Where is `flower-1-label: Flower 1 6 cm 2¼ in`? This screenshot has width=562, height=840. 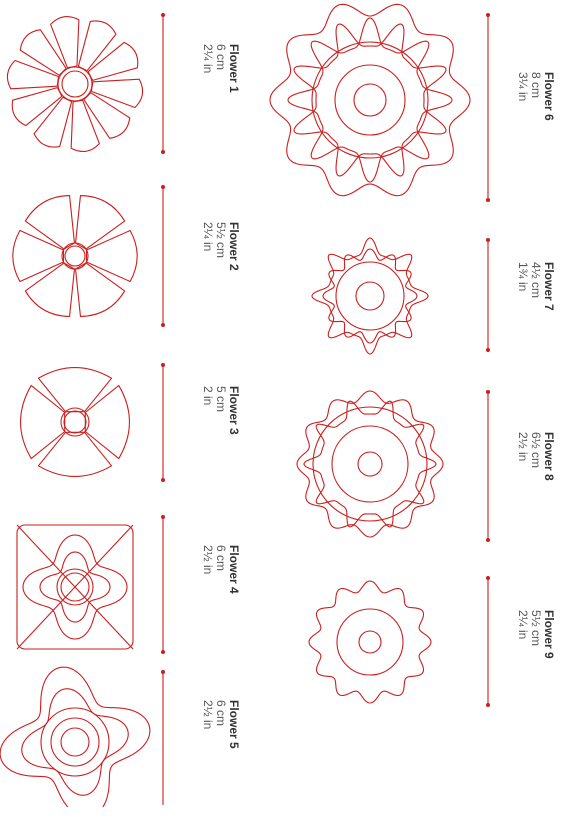
flower-1-label: Flower 1 6 cm 2¼ in is located at coordinates (221, 114).